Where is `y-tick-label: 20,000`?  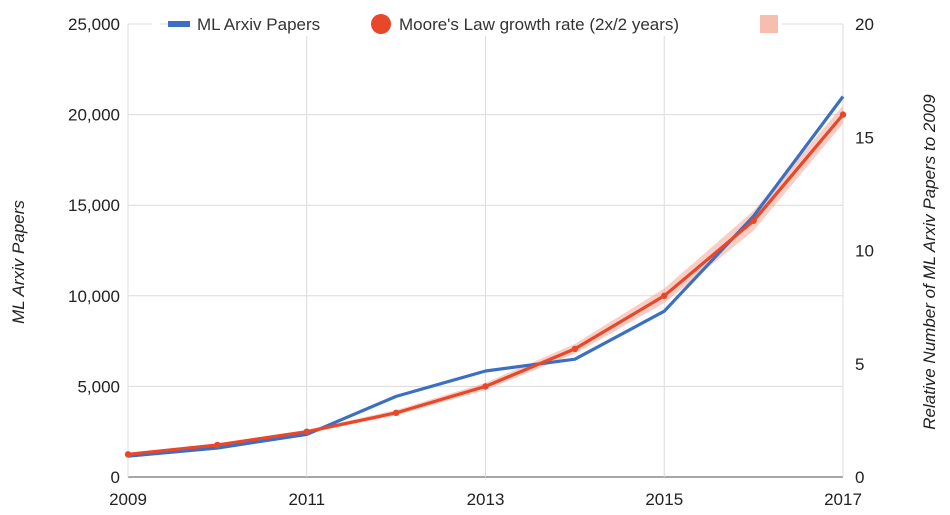 y-tick-label: 20,000 is located at coordinates (94, 115).